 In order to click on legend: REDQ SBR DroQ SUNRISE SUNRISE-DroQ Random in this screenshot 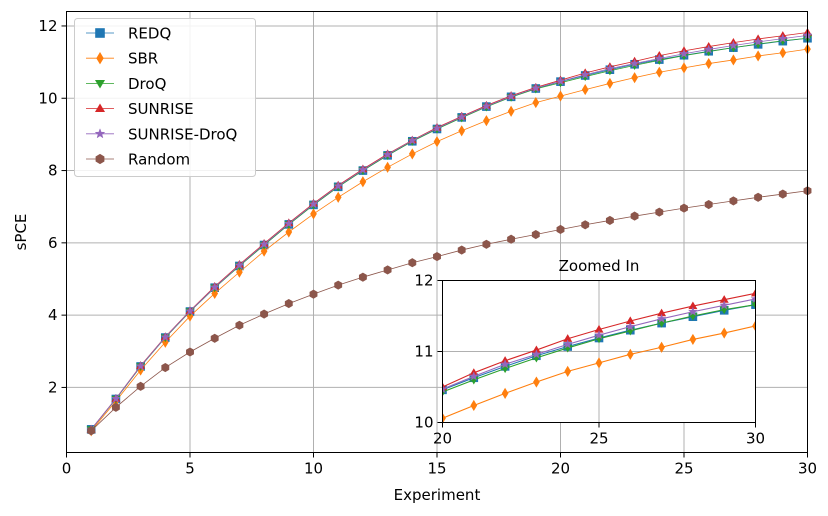, I will do `click(165, 97)`.